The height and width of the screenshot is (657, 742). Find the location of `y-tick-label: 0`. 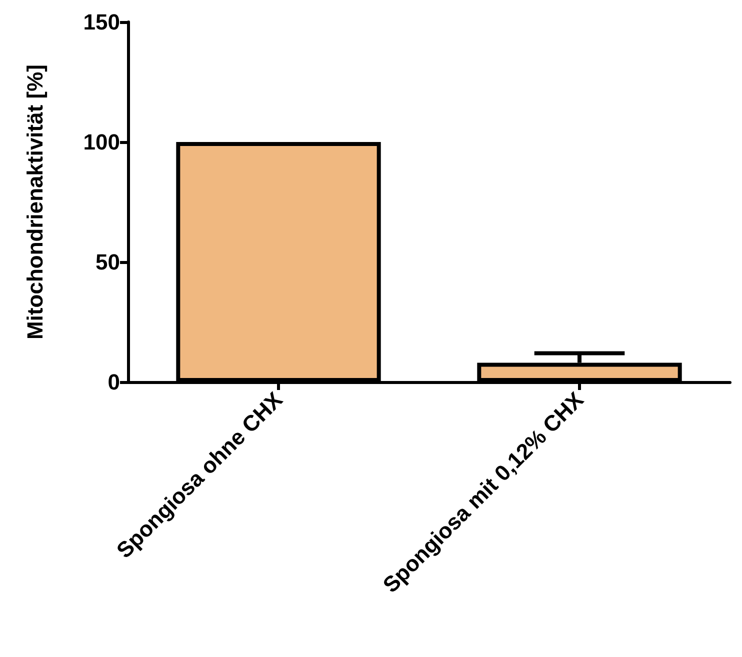

y-tick-label: 0 is located at coordinates (114, 382).